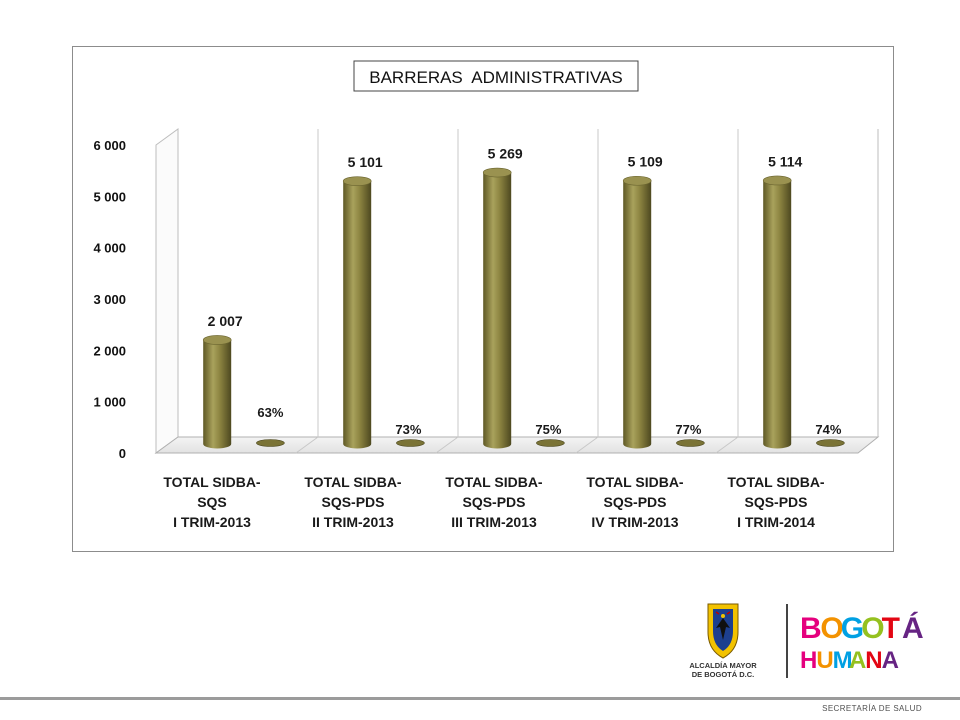 Image resolution: width=960 pixels, height=720 pixels. I want to click on logo-divider, so click(787, 641).